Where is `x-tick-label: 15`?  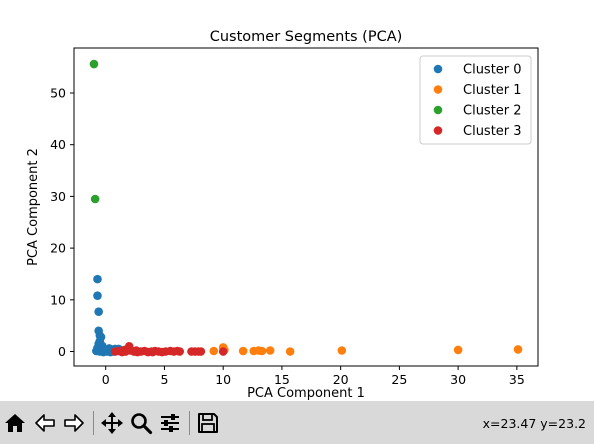 x-tick-label: 15 is located at coordinates (282, 379).